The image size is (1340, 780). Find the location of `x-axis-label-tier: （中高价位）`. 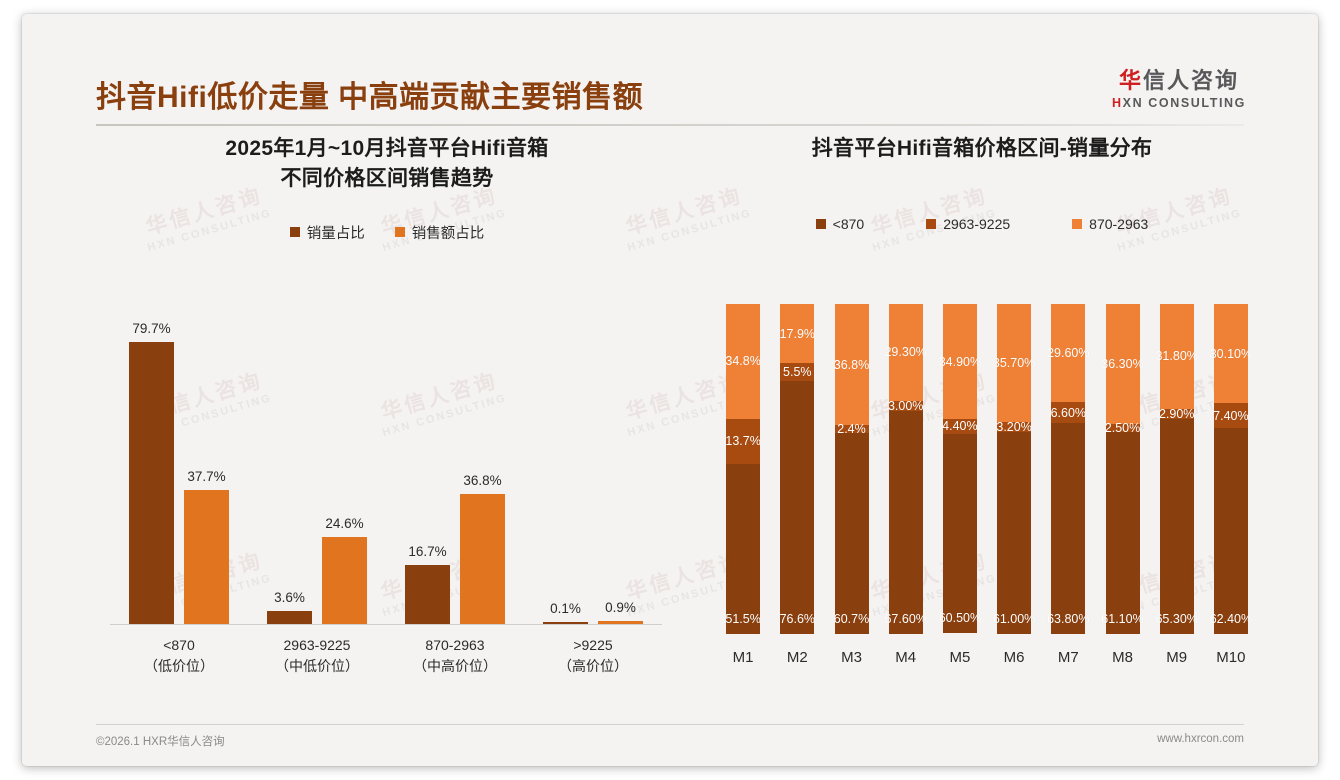

x-axis-label-tier: （中高价位） is located at coordinates (455, 665).